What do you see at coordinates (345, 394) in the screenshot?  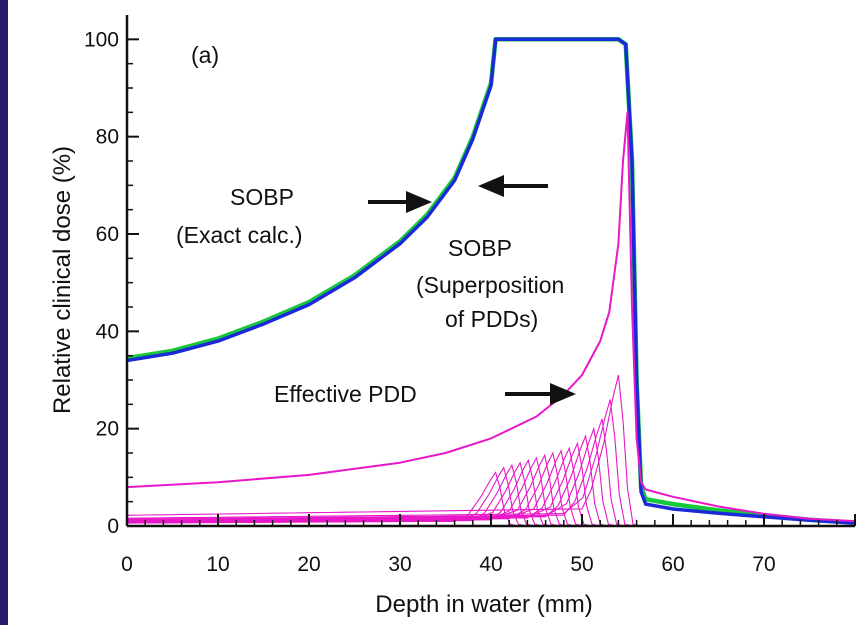 I see `annotation-effective-pdd: Effective PDD` at bounding box center [345, 394].